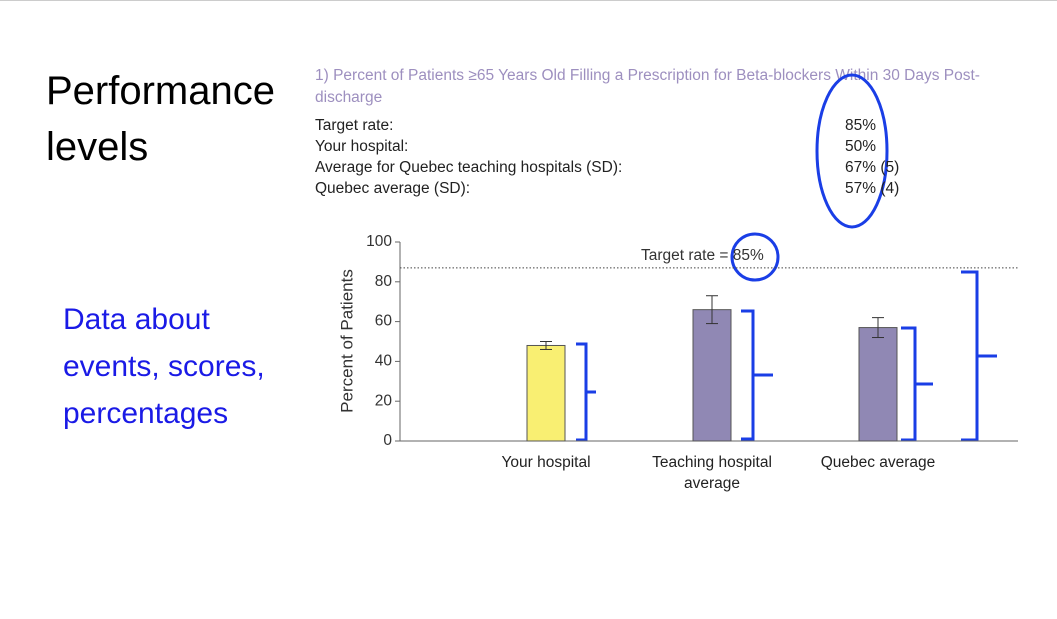 The width and height of the screenshot is (1057, 619). I want to click on row-label: Quebec average (SD):, so click(393, 188).